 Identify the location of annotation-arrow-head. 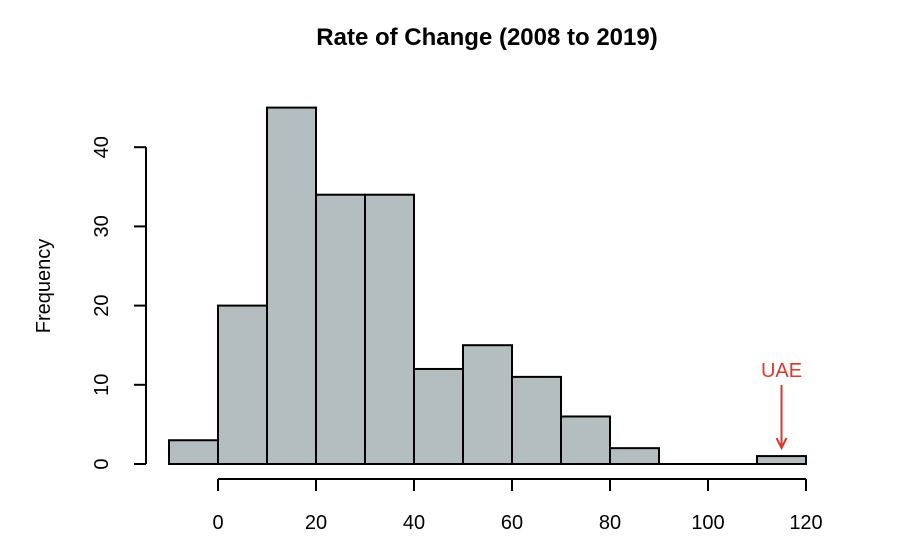
(781, 444).